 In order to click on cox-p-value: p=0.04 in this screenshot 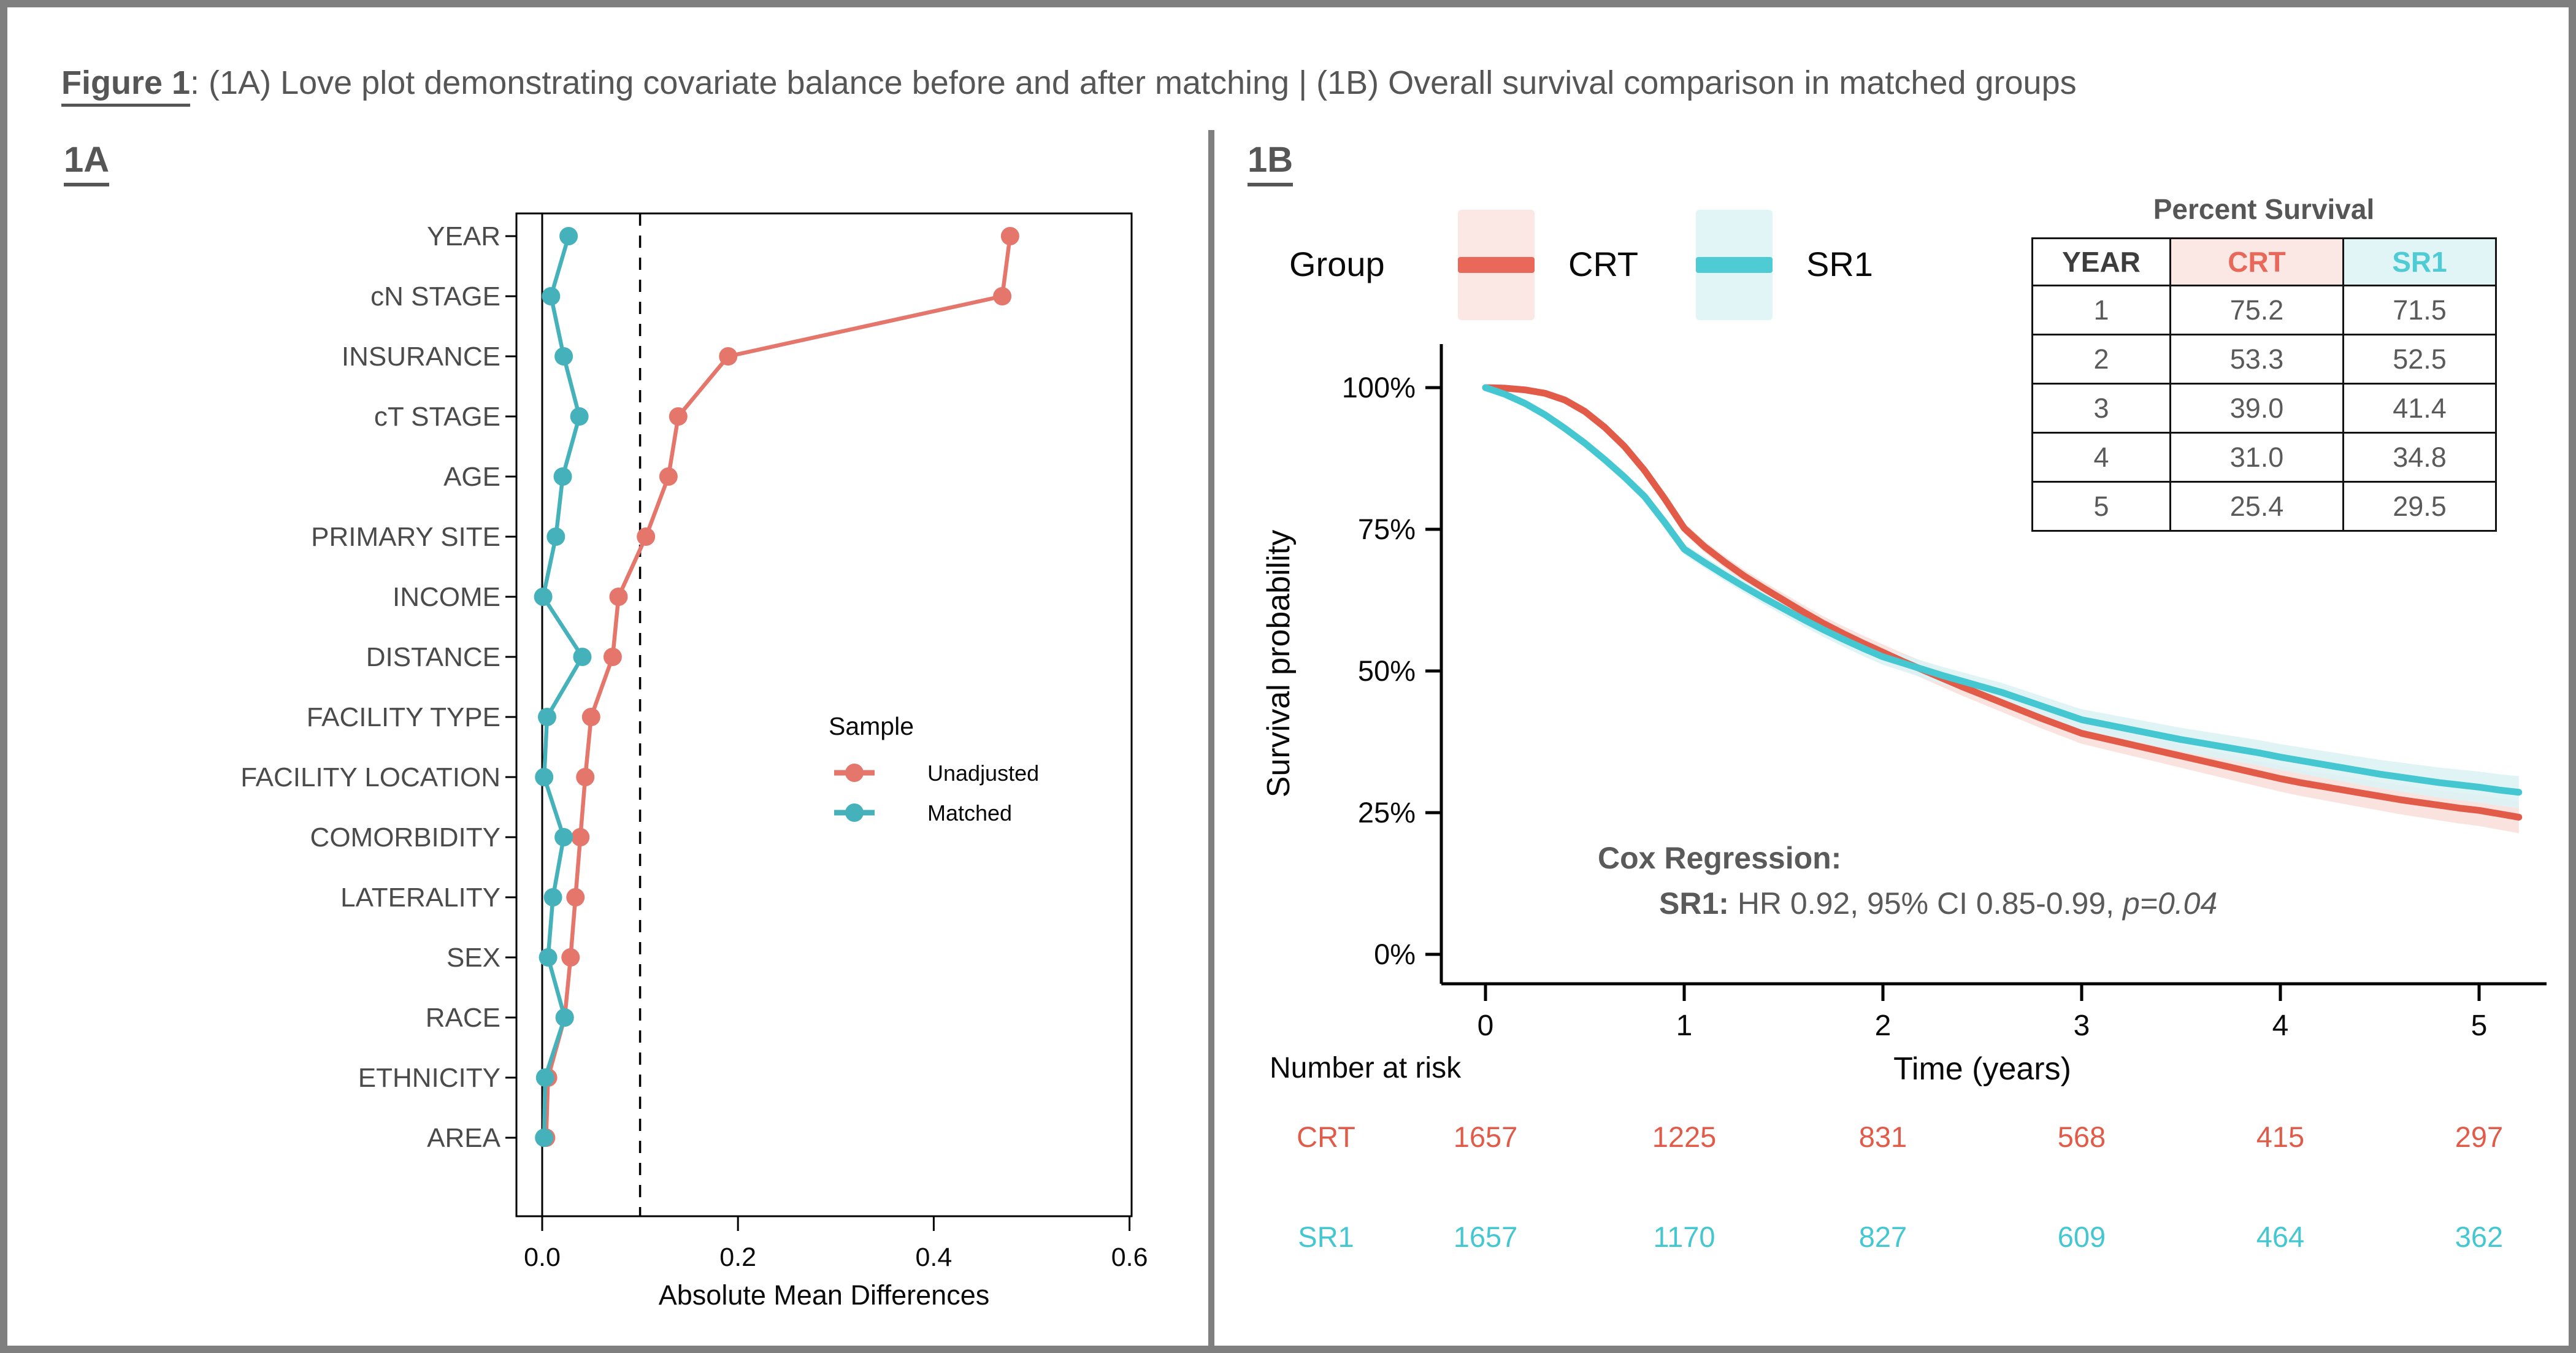, I will do `click(2170, 903)`.